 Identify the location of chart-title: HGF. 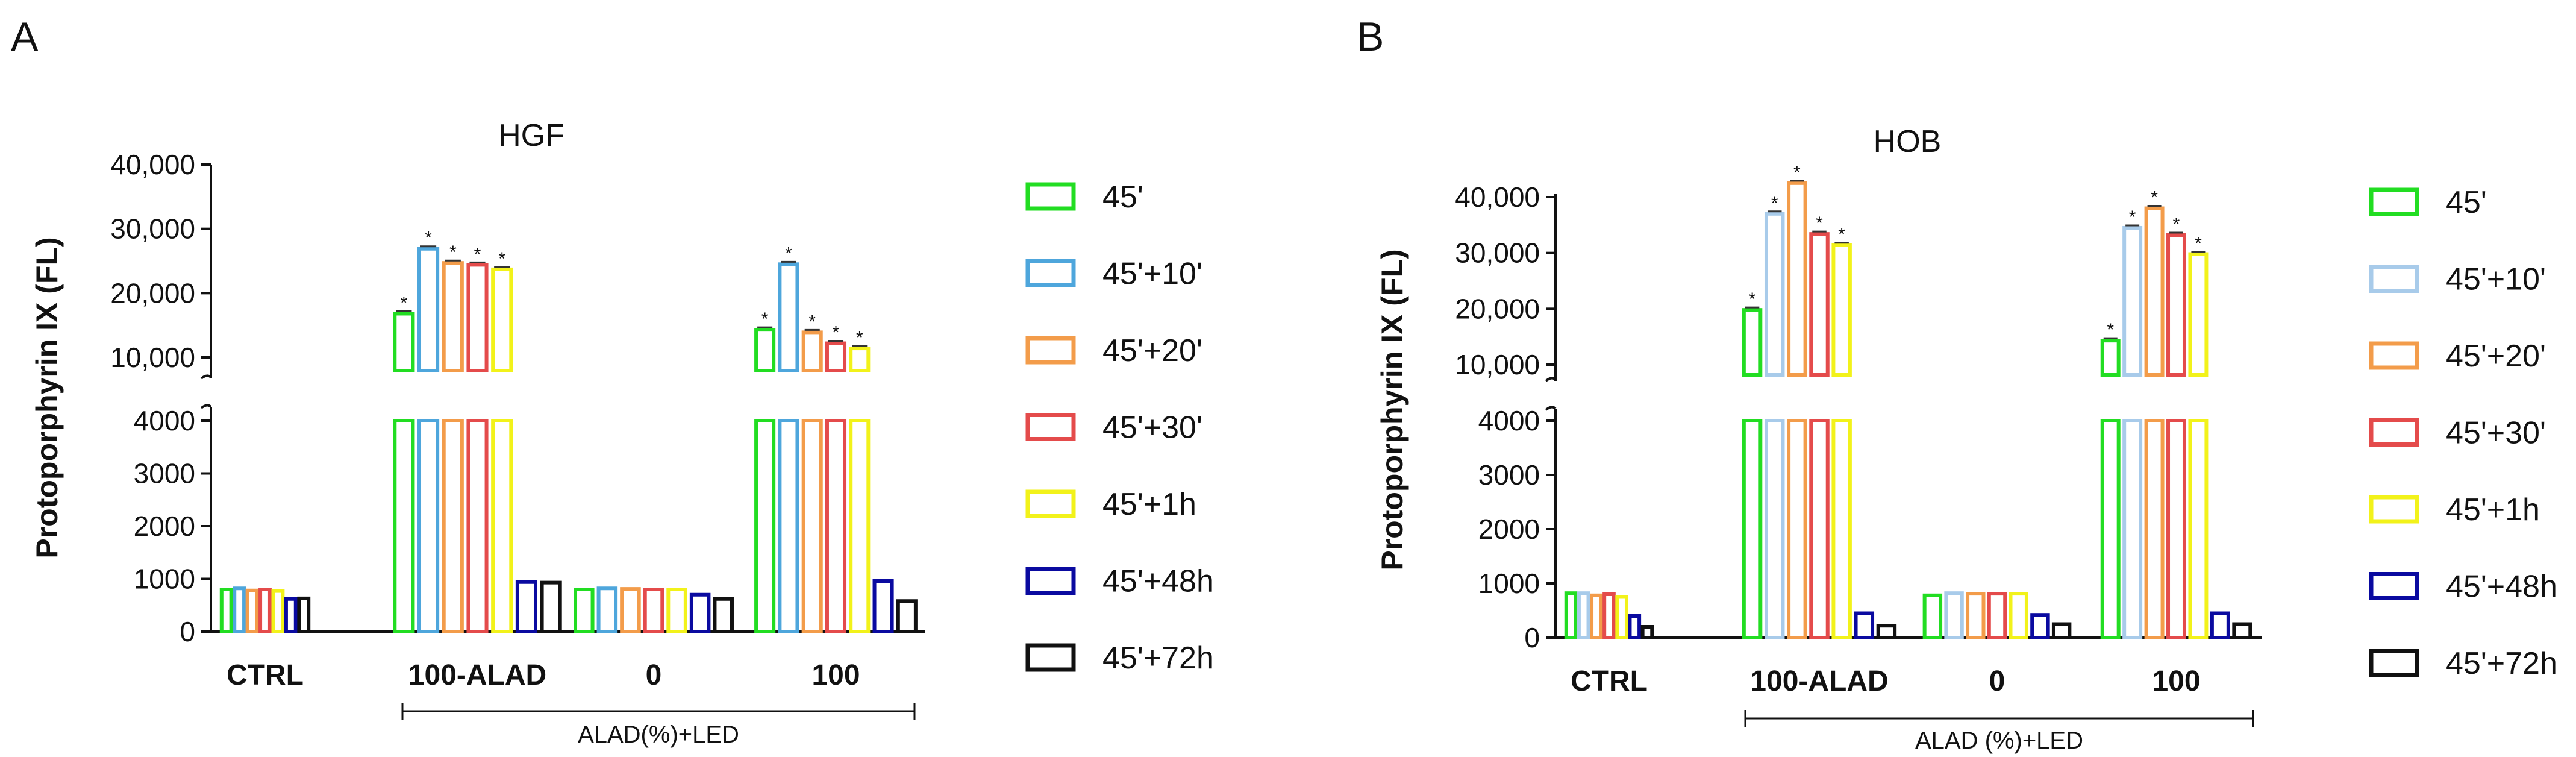
(531, 135).